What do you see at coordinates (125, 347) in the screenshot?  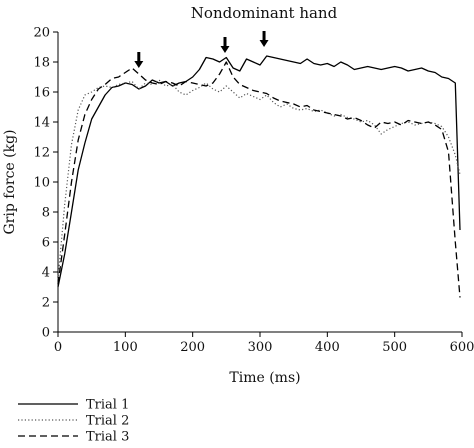 I see `x-tick-label: 100` at bounding box center [125, 347].